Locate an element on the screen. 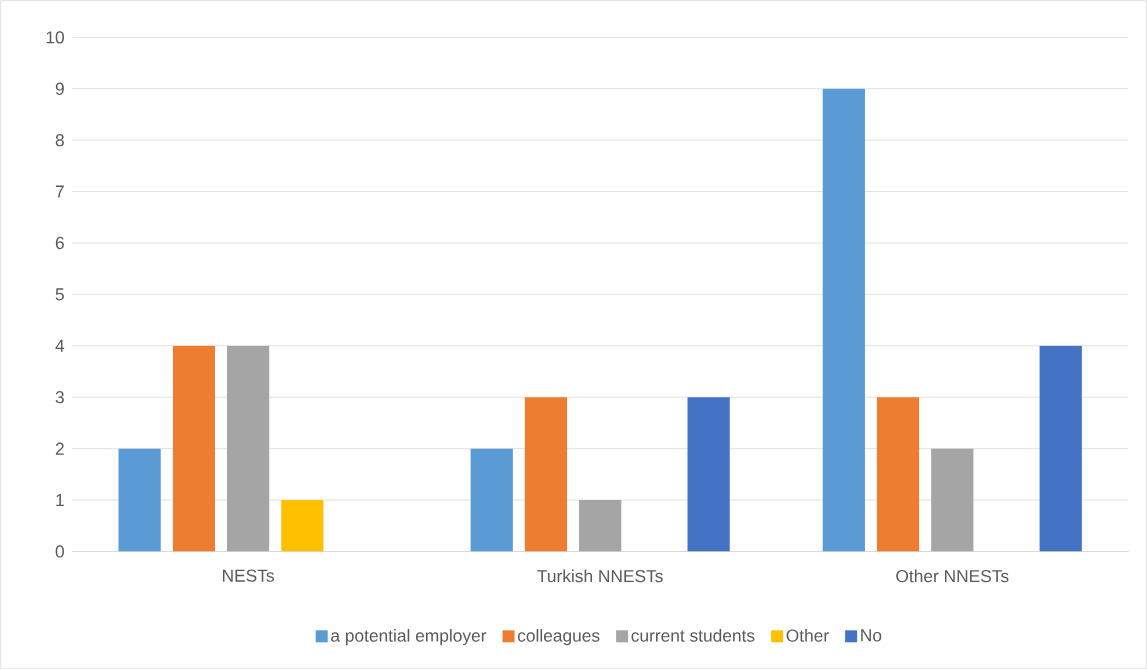 This screenshot has height=670, width=1147. legend-label: current students is located at coordinates (693, 635).